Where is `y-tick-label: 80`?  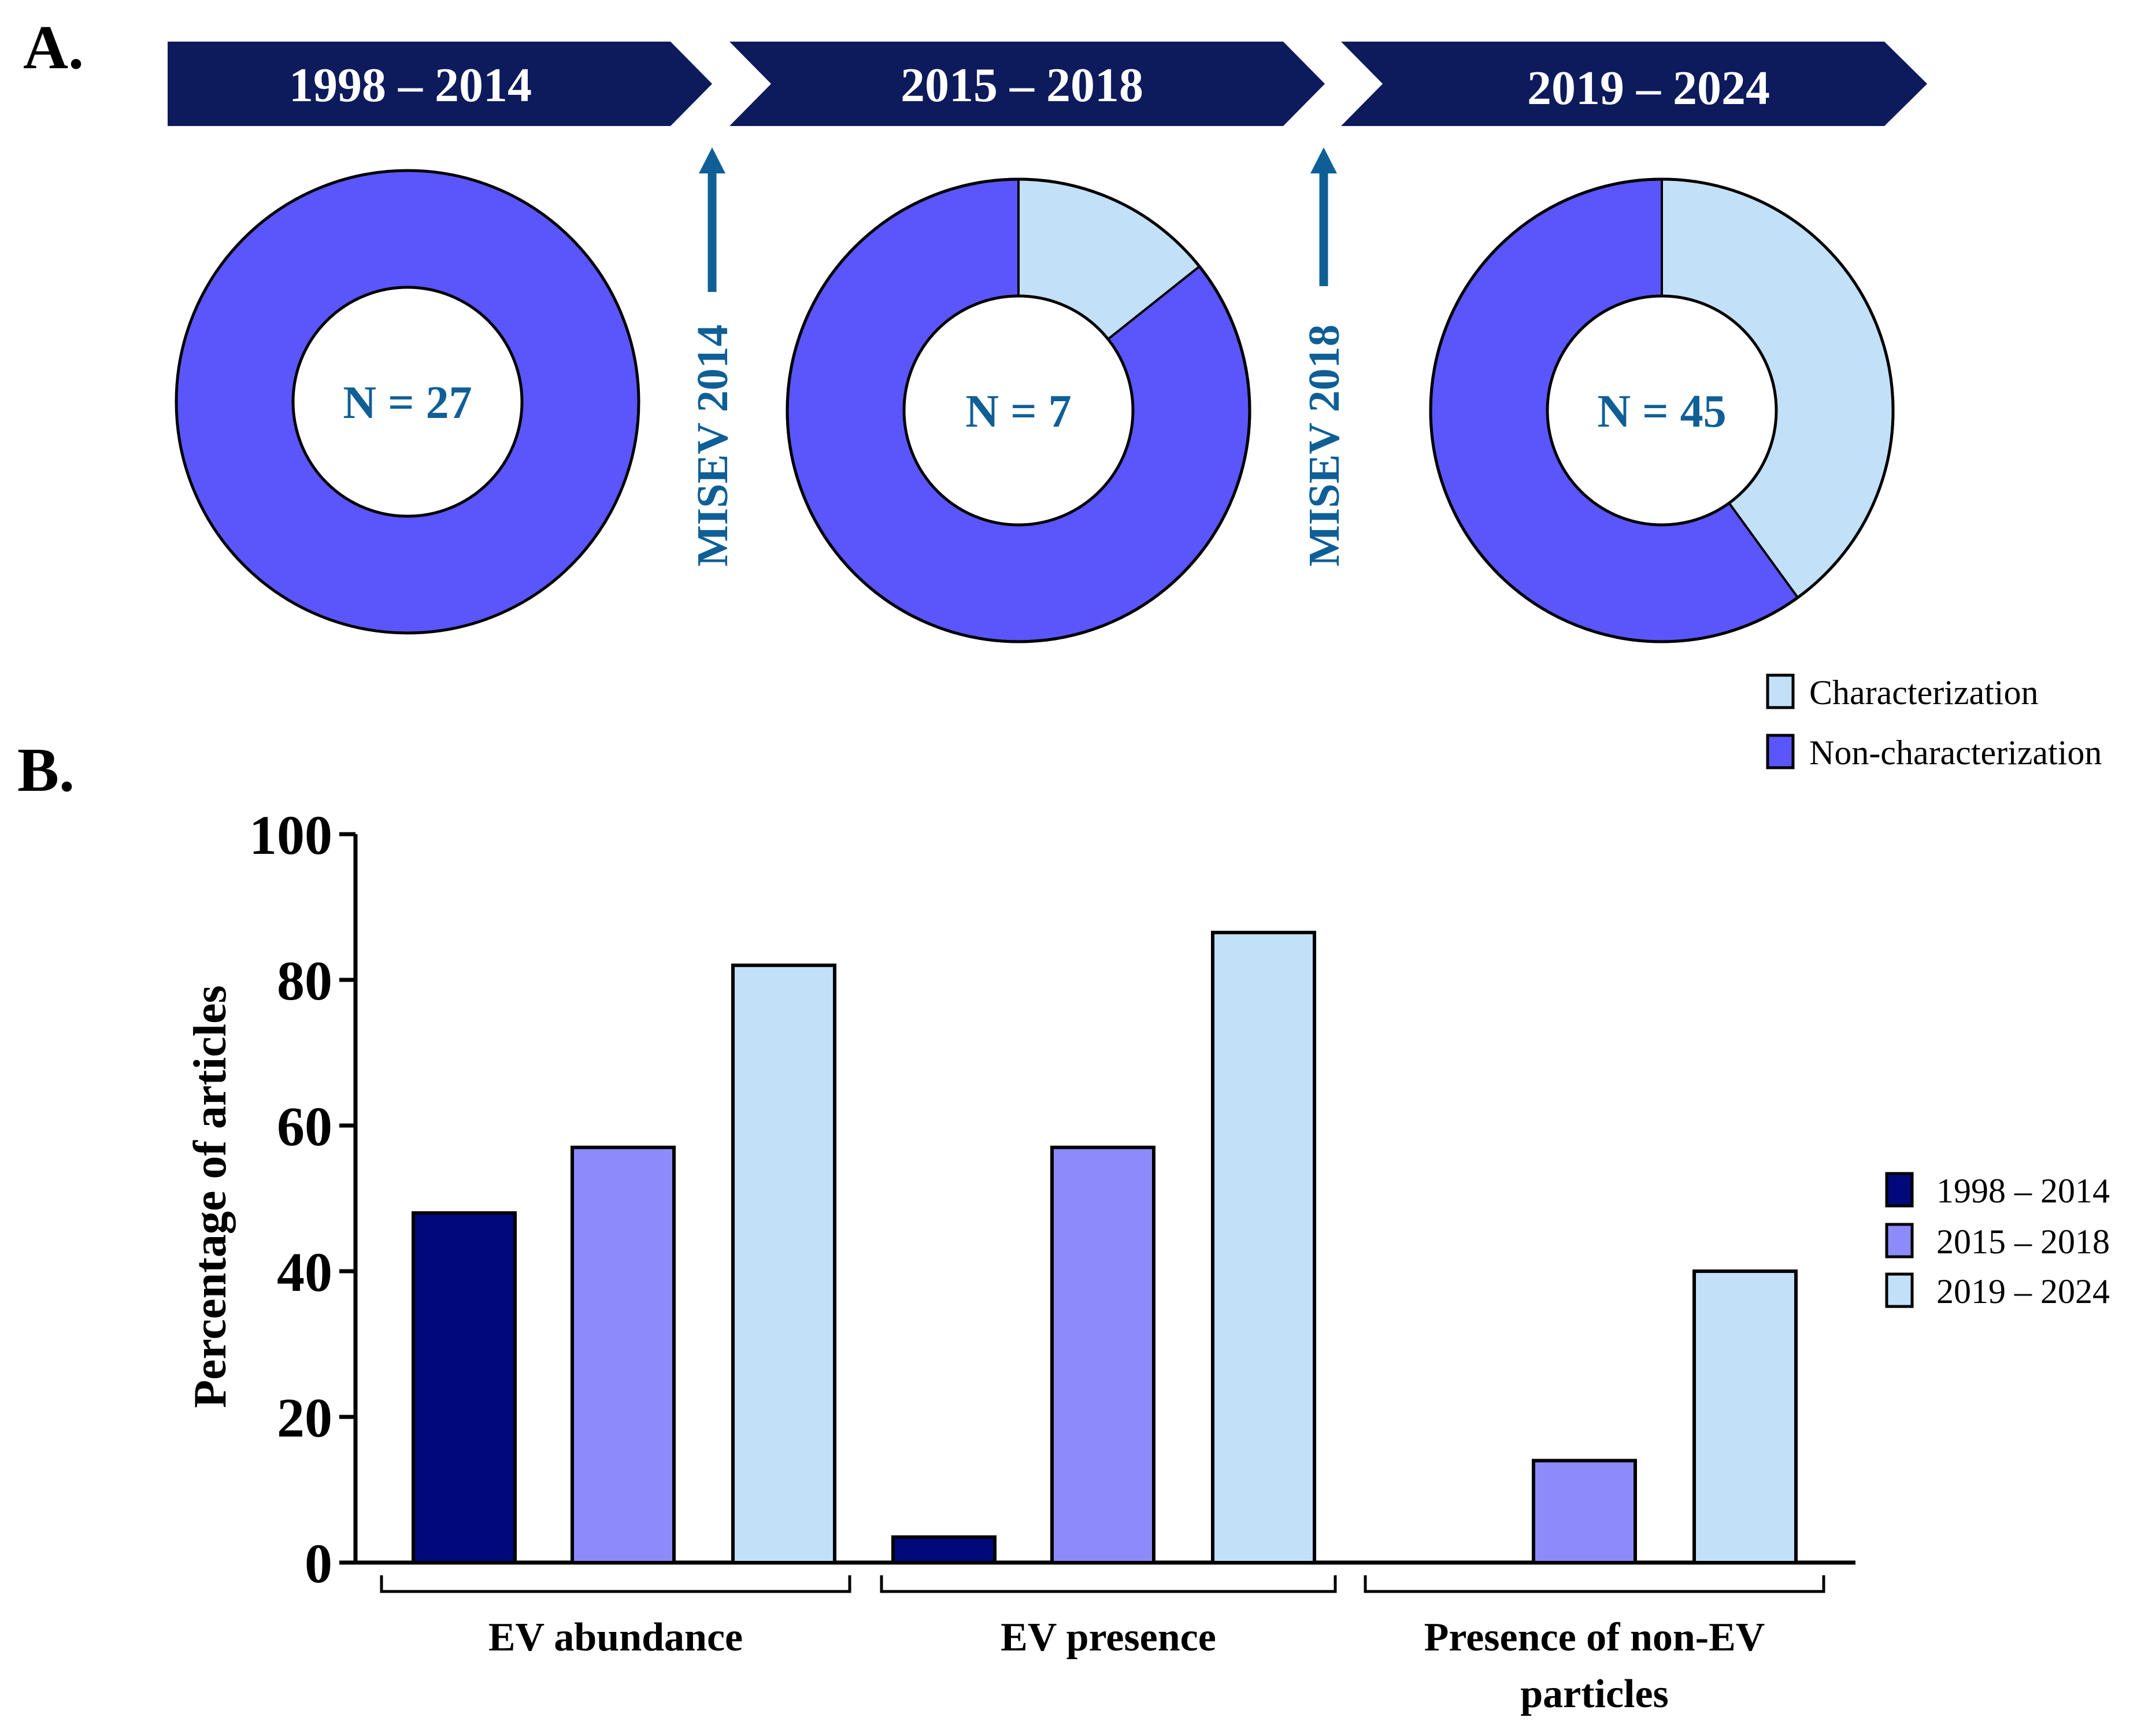
y-tick-label: 80 is located at coordinates (305, 981).